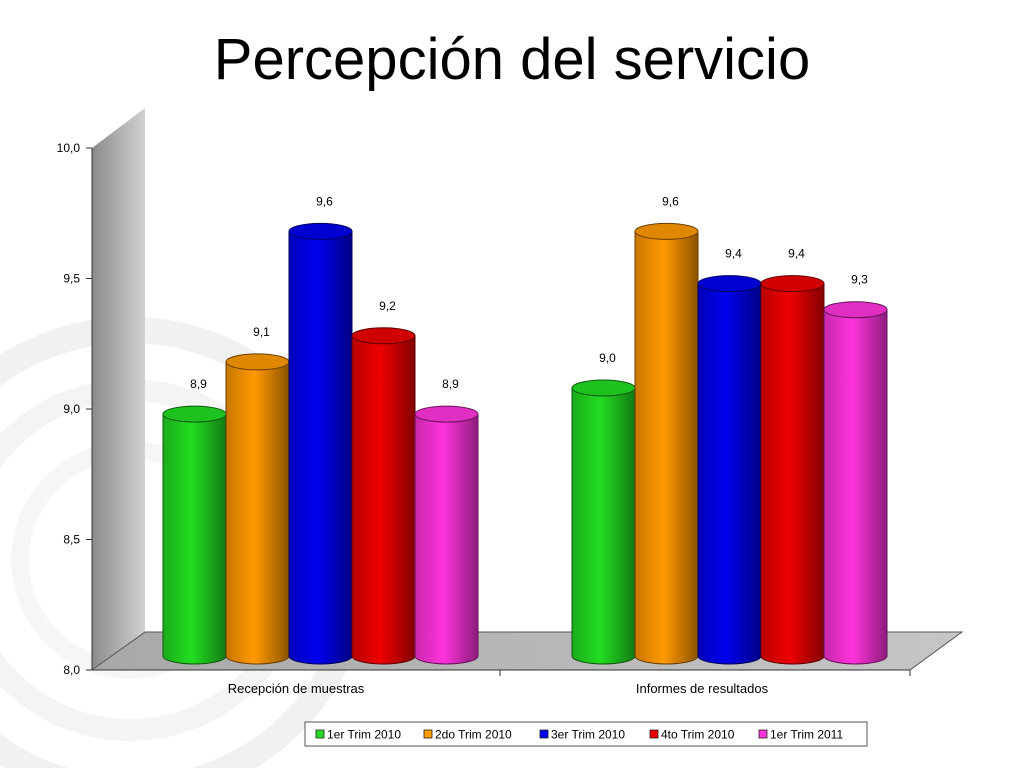 This screenshot has width=1024, height=768. I want to click on data-label: 9,1, so click(261, 332).